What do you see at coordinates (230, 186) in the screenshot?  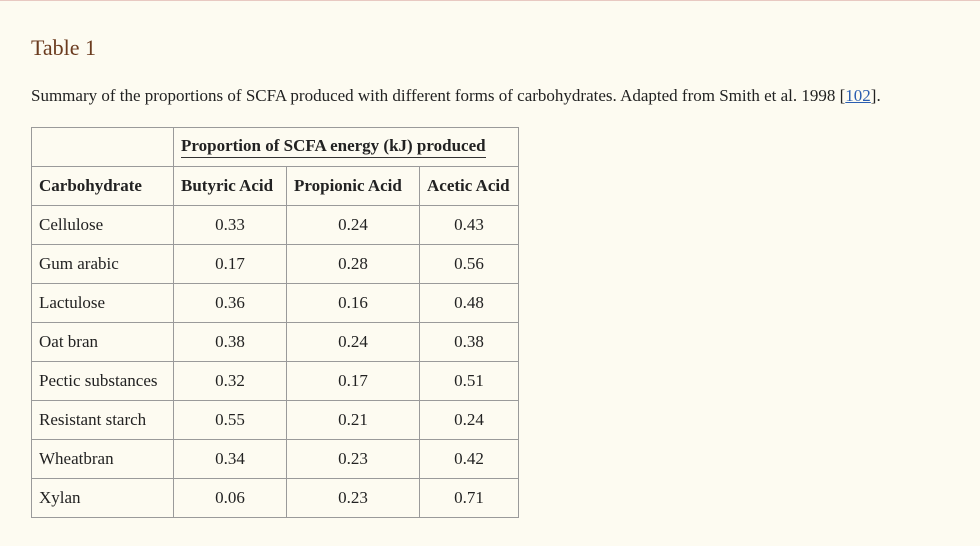 I see `column-header-butyric: Butyric Acid` at bounding box center [230, 186].